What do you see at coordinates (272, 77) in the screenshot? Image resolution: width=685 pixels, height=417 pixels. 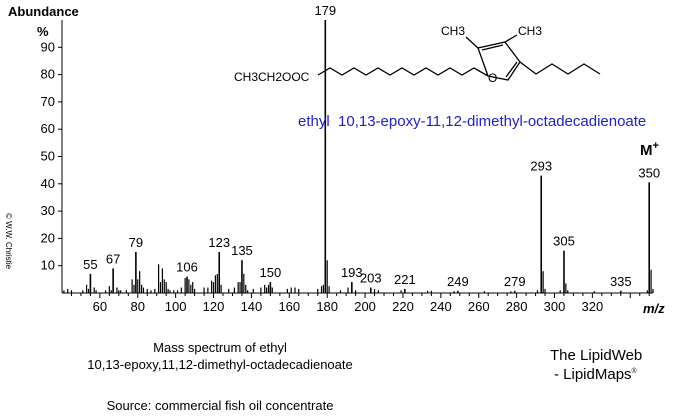 I see `structure-ester-group: CH3CH2OOC` at bounding box center [272, 77].